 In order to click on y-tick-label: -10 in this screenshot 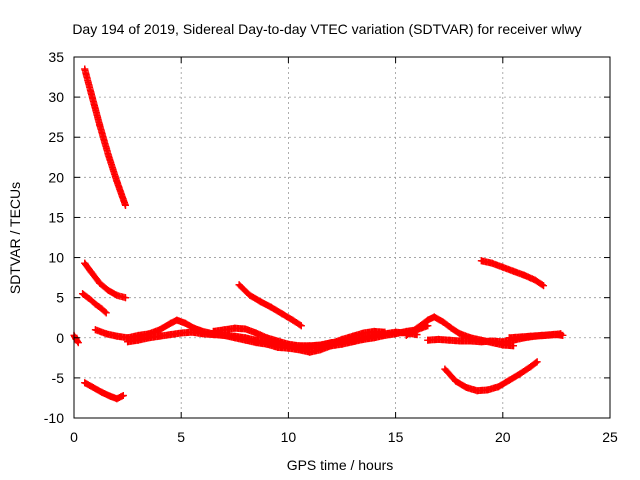, I will do `click(54, 418)`.